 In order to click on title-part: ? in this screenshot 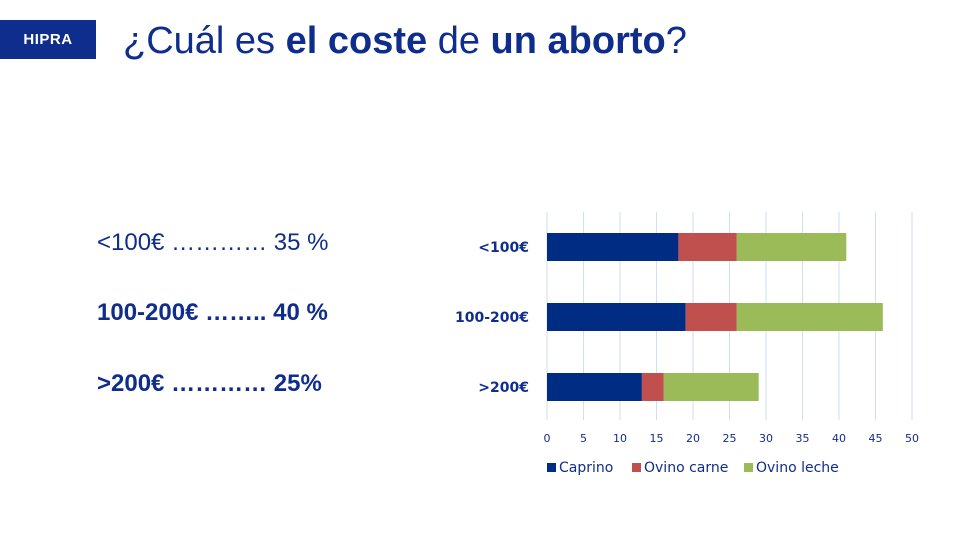, I will do `click(676, 41)`.